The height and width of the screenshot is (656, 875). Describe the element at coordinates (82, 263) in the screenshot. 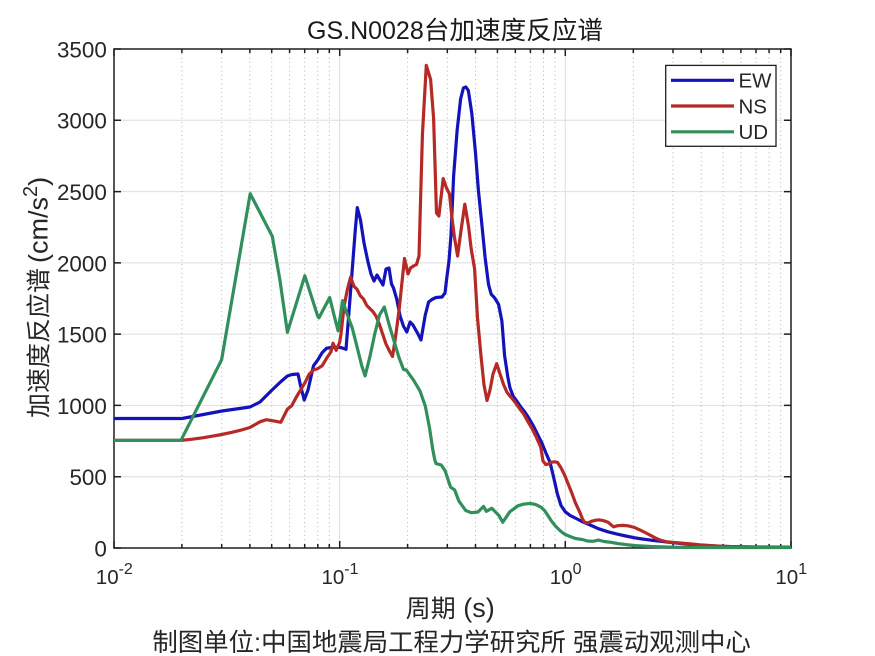

I see `svg-text: 2000` at that location.